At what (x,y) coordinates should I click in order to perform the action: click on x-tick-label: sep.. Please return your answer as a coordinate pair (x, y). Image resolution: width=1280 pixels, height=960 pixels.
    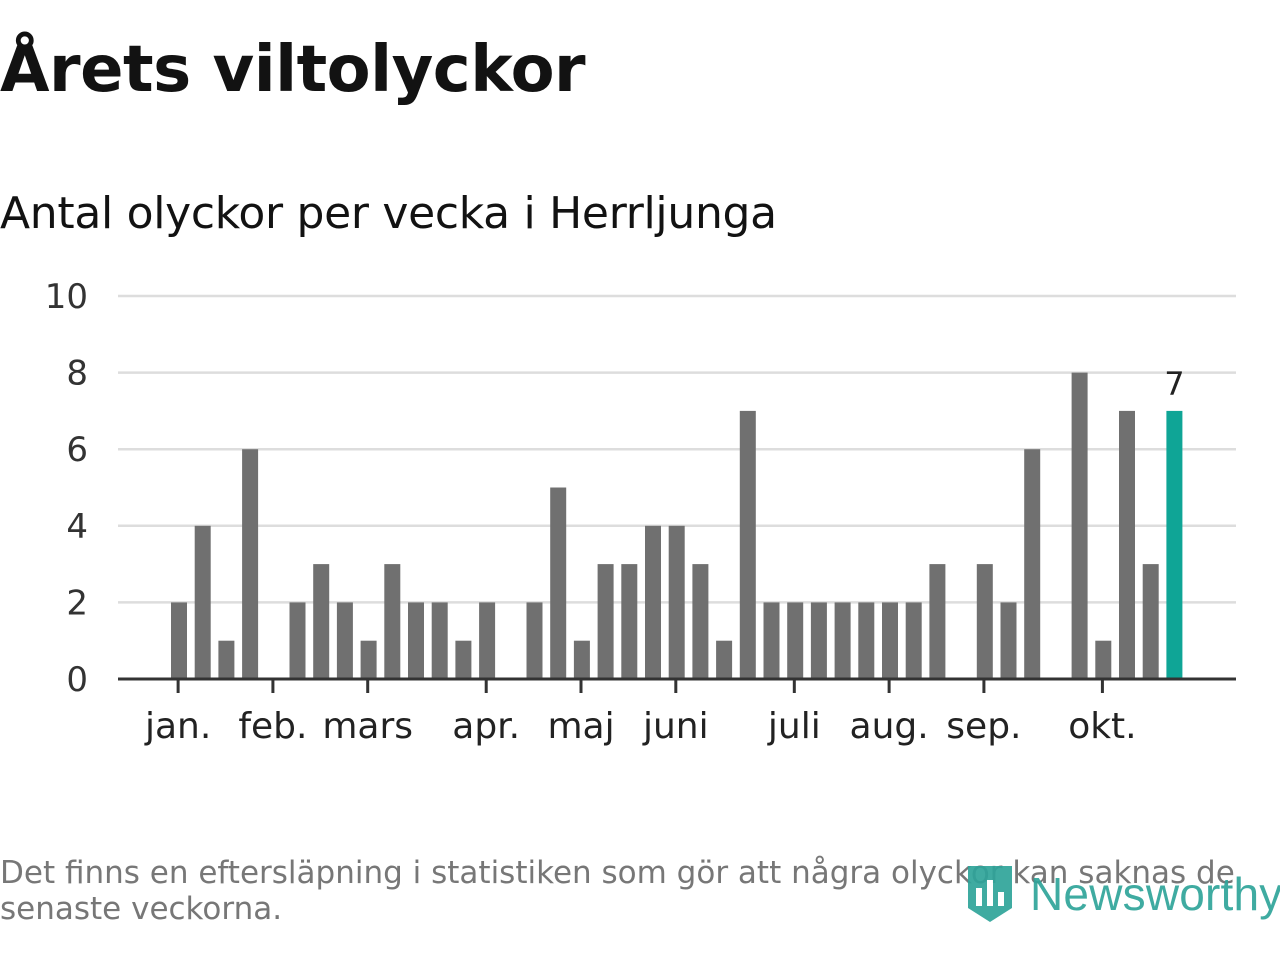
    Looking at the image, I should click on (983, 726).